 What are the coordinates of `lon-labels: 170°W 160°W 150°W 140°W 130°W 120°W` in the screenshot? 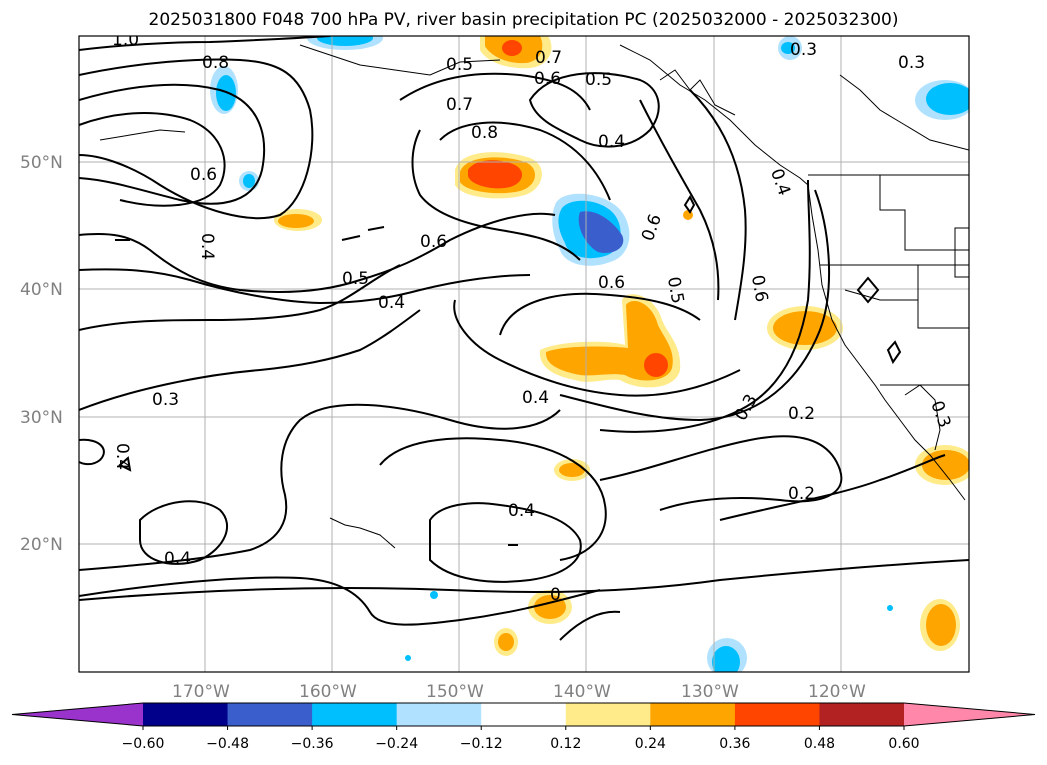 It's located at (519, 692).